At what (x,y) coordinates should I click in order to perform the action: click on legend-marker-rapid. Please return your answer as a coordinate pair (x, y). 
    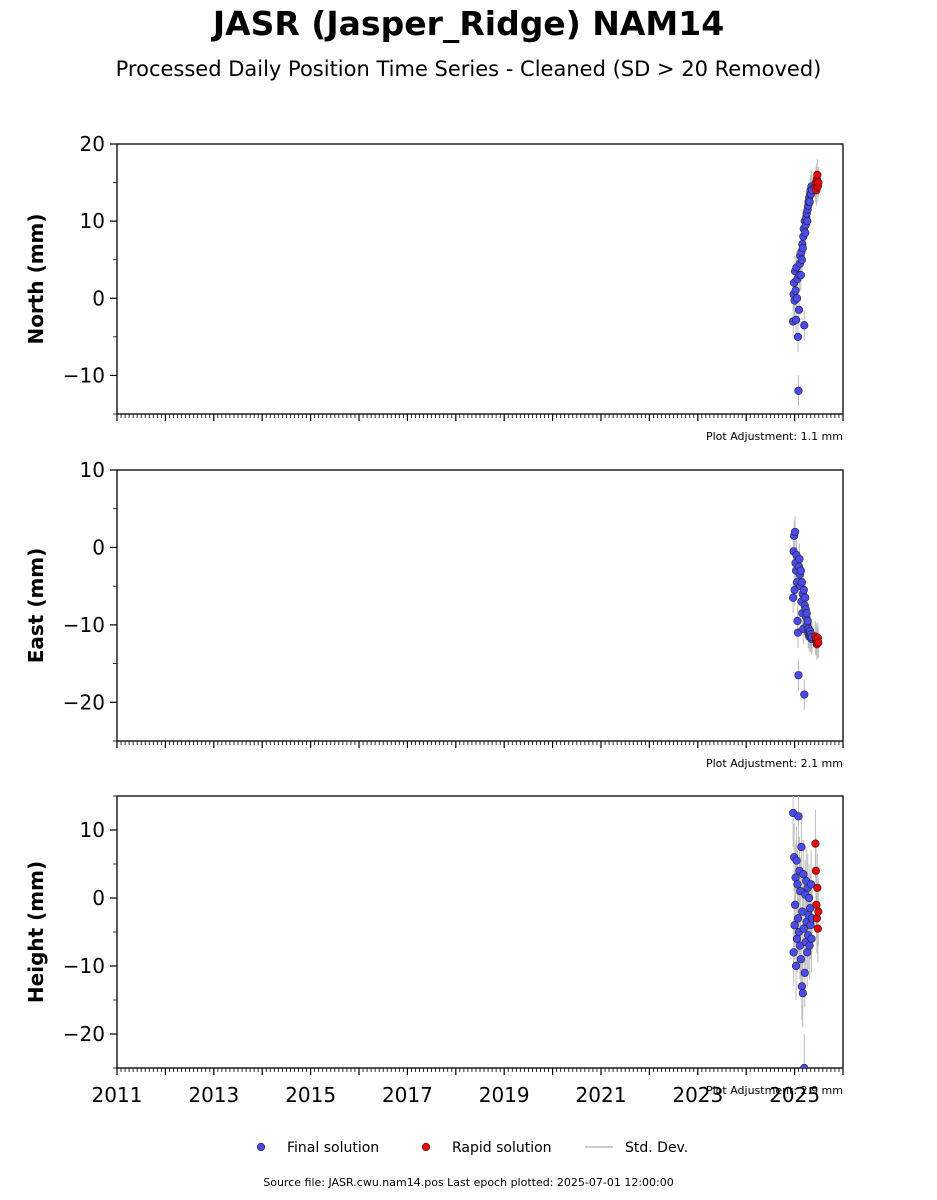
    Looking at the image, I should click on (426, 1147).